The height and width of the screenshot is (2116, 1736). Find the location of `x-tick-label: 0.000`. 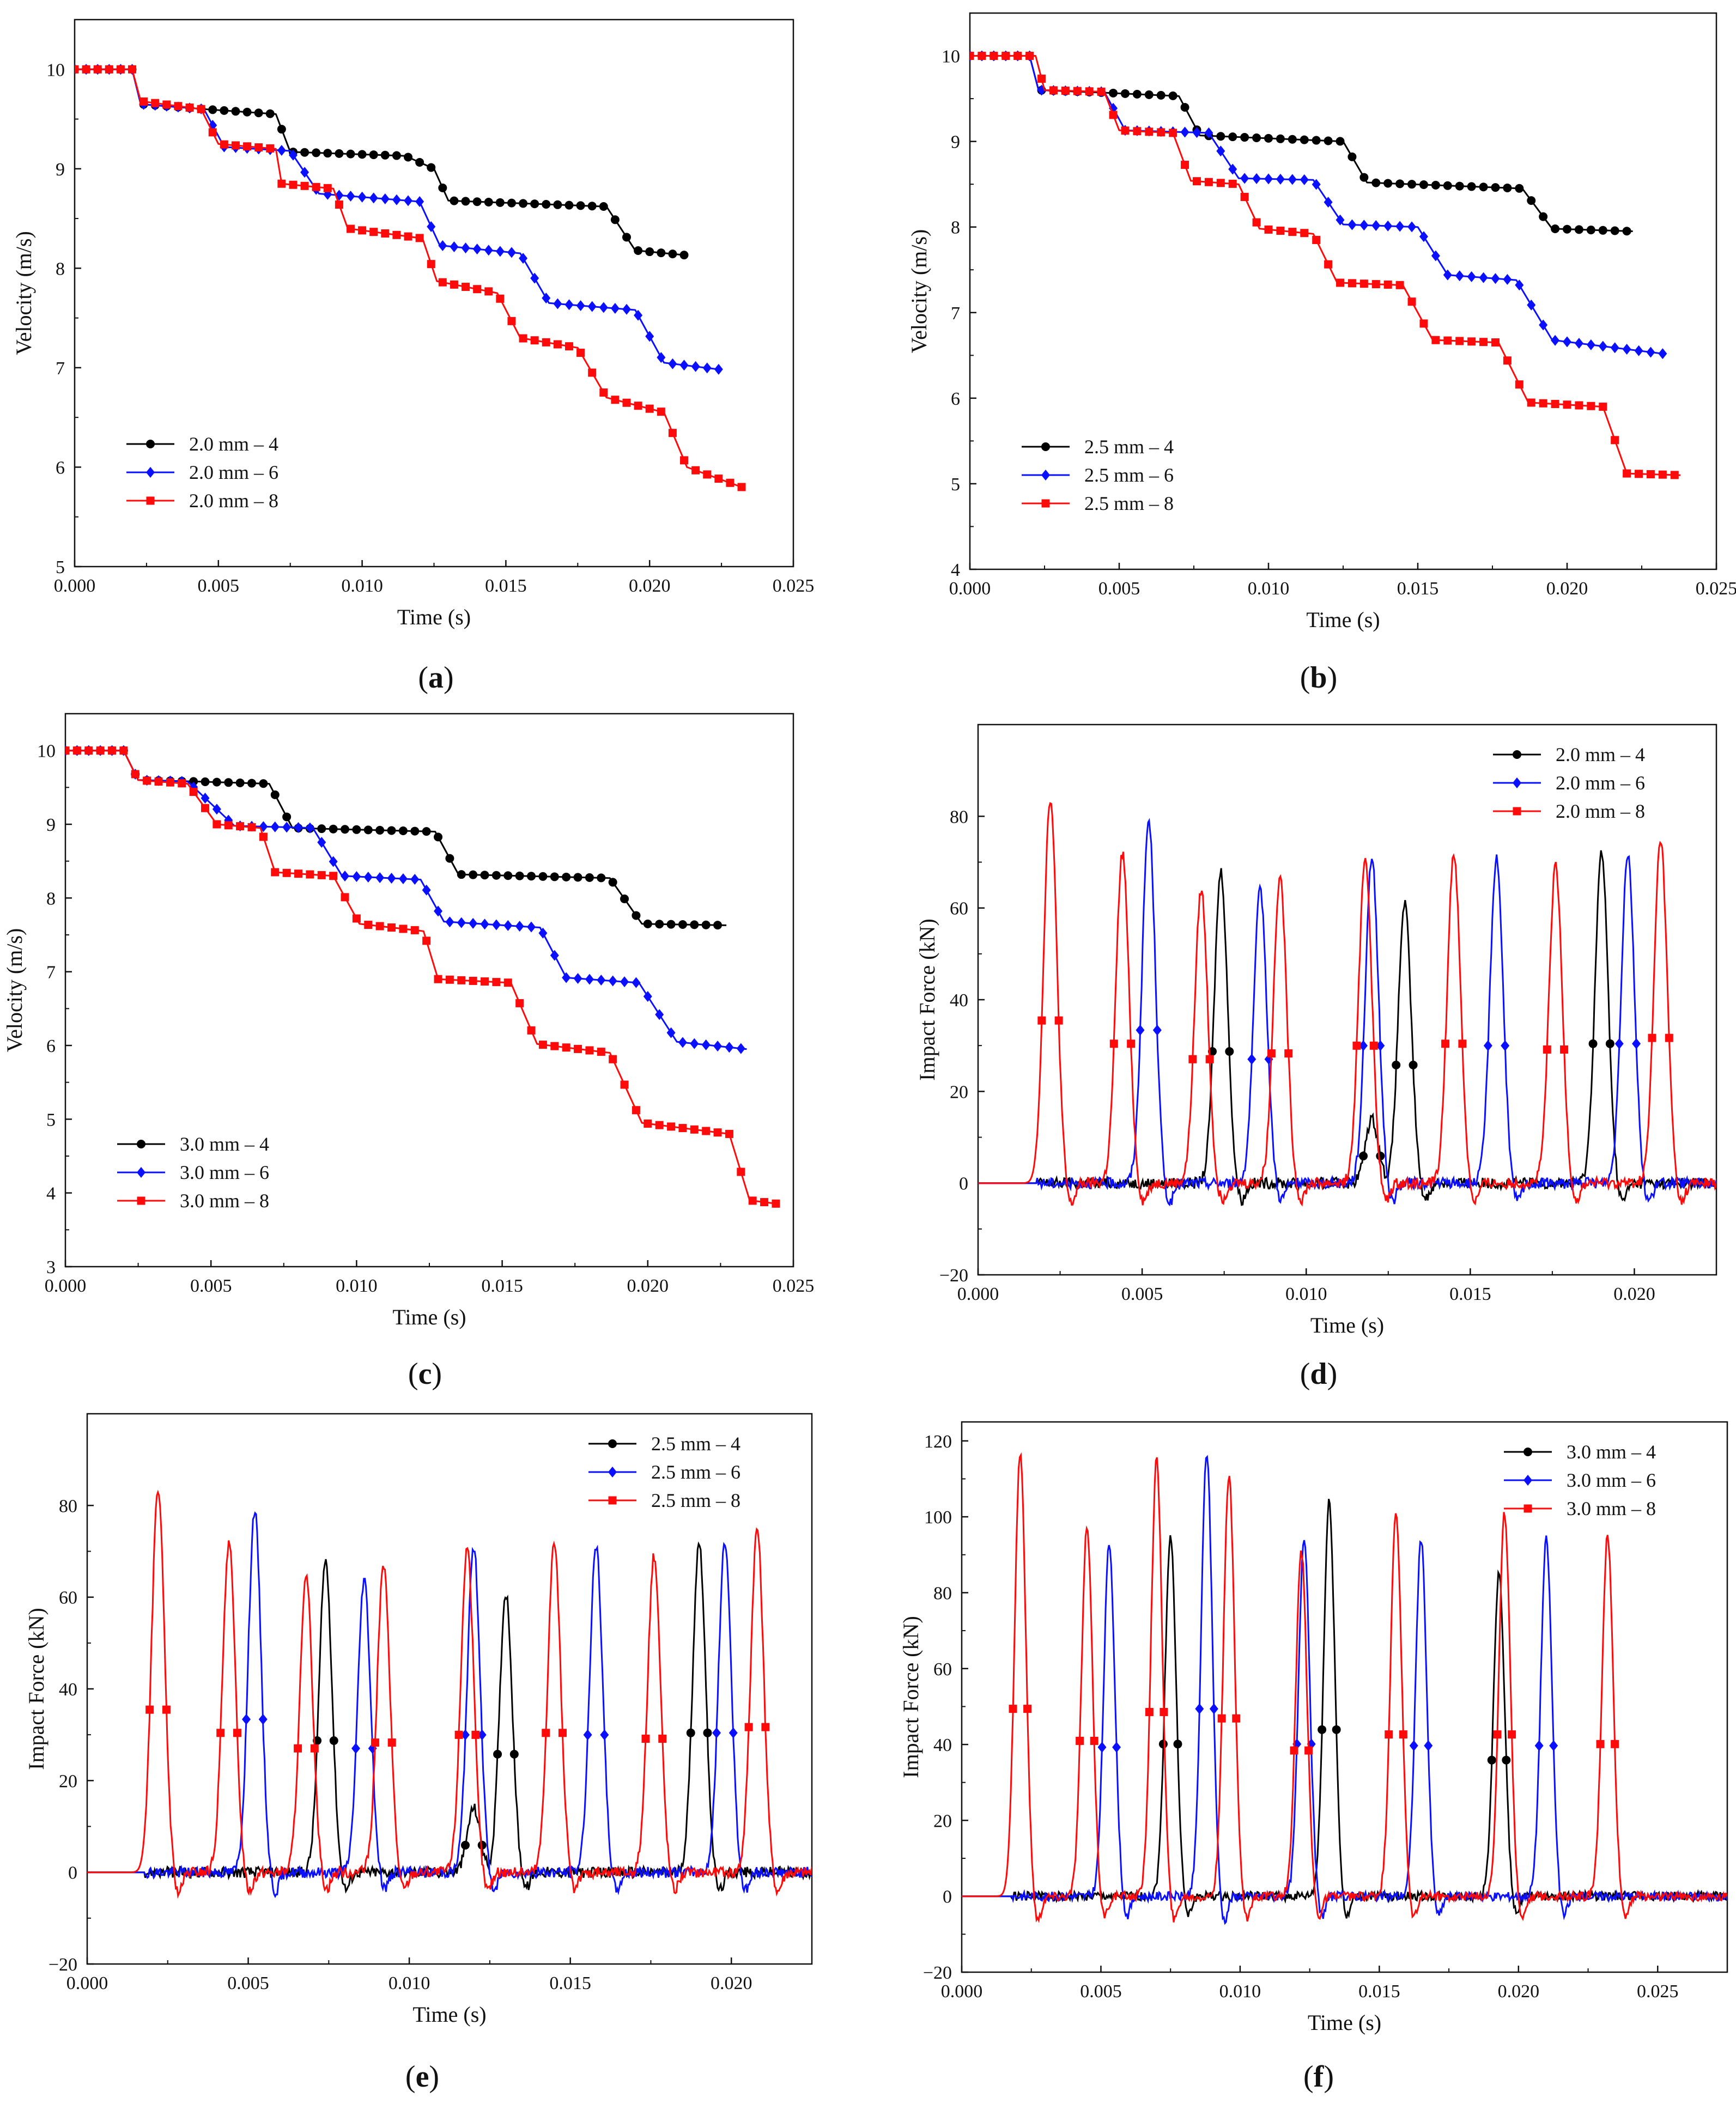

x-tick-label: 0.000 is located at coordinates (87, 1983).